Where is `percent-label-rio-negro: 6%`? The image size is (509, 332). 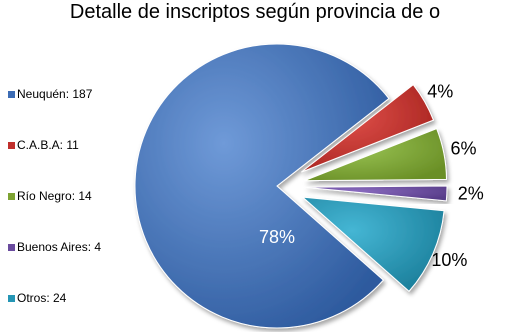
percent-label-rio-negro: 6% is located at coordinates (463, 148).